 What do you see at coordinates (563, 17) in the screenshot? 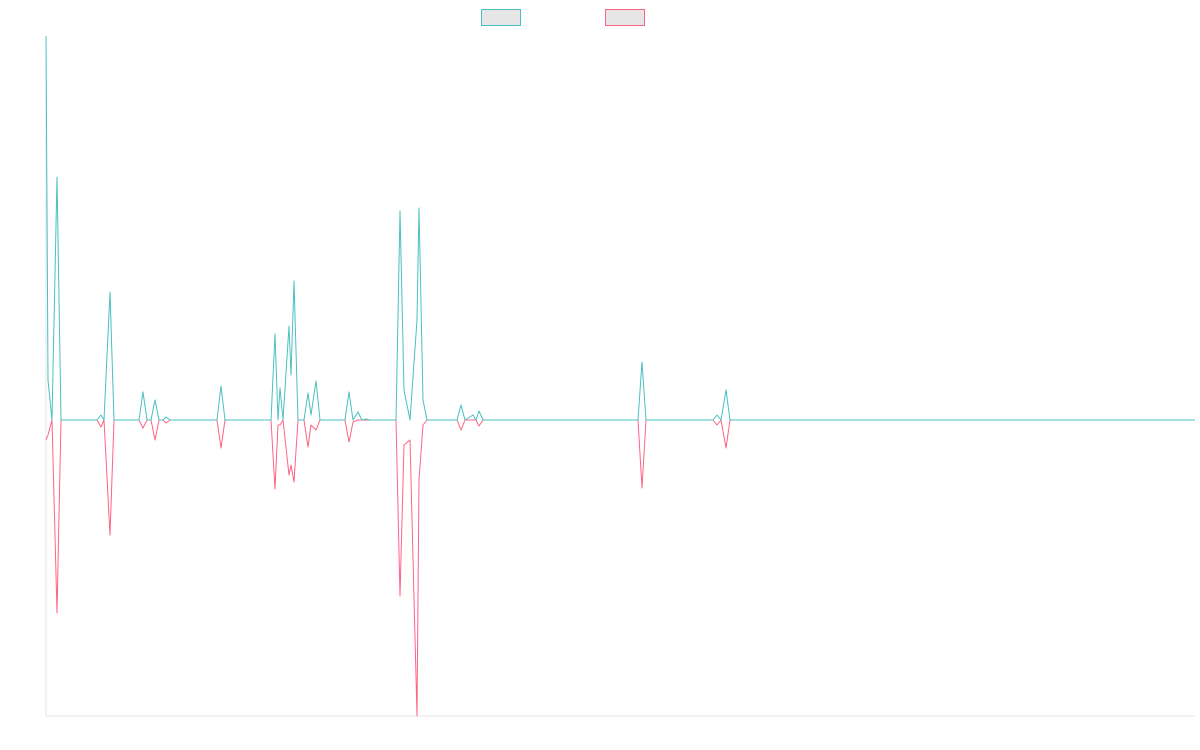
I see `legend` at bounding box center [563, 17].